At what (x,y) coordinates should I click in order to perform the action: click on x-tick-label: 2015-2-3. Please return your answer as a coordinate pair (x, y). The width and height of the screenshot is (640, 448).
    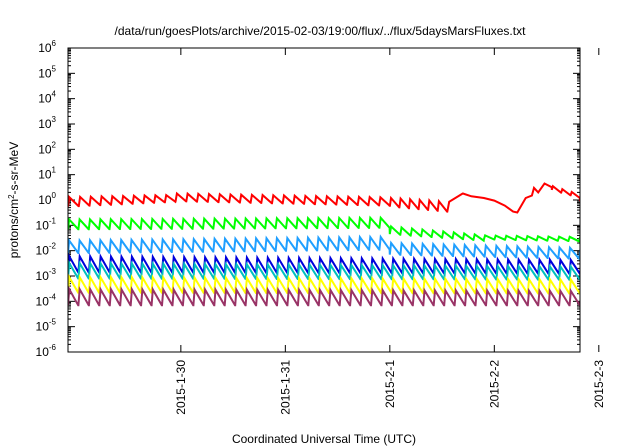
    Looking at the image, I should click on (599, 384).